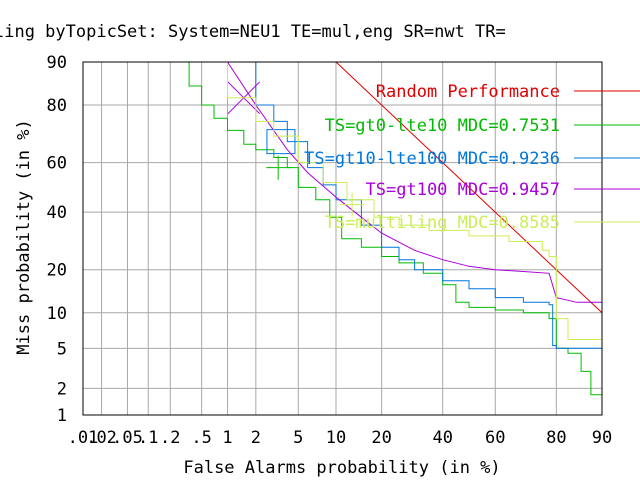  Describe the element at coordinates (24, 236) in the screenshot. I see `y-axis-label: Miss probability (in %)` at that location.